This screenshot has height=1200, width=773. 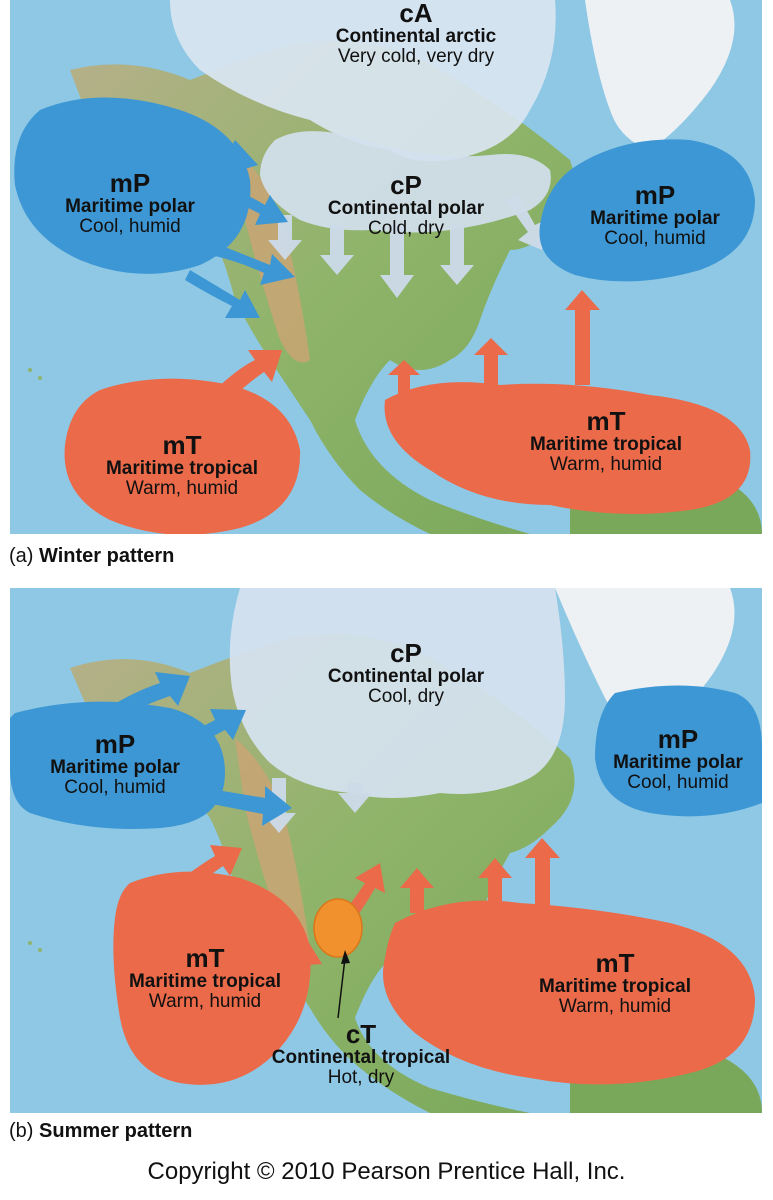 I want to click on summer-mt-pacific-code: mT, so click(x=205, y=958).